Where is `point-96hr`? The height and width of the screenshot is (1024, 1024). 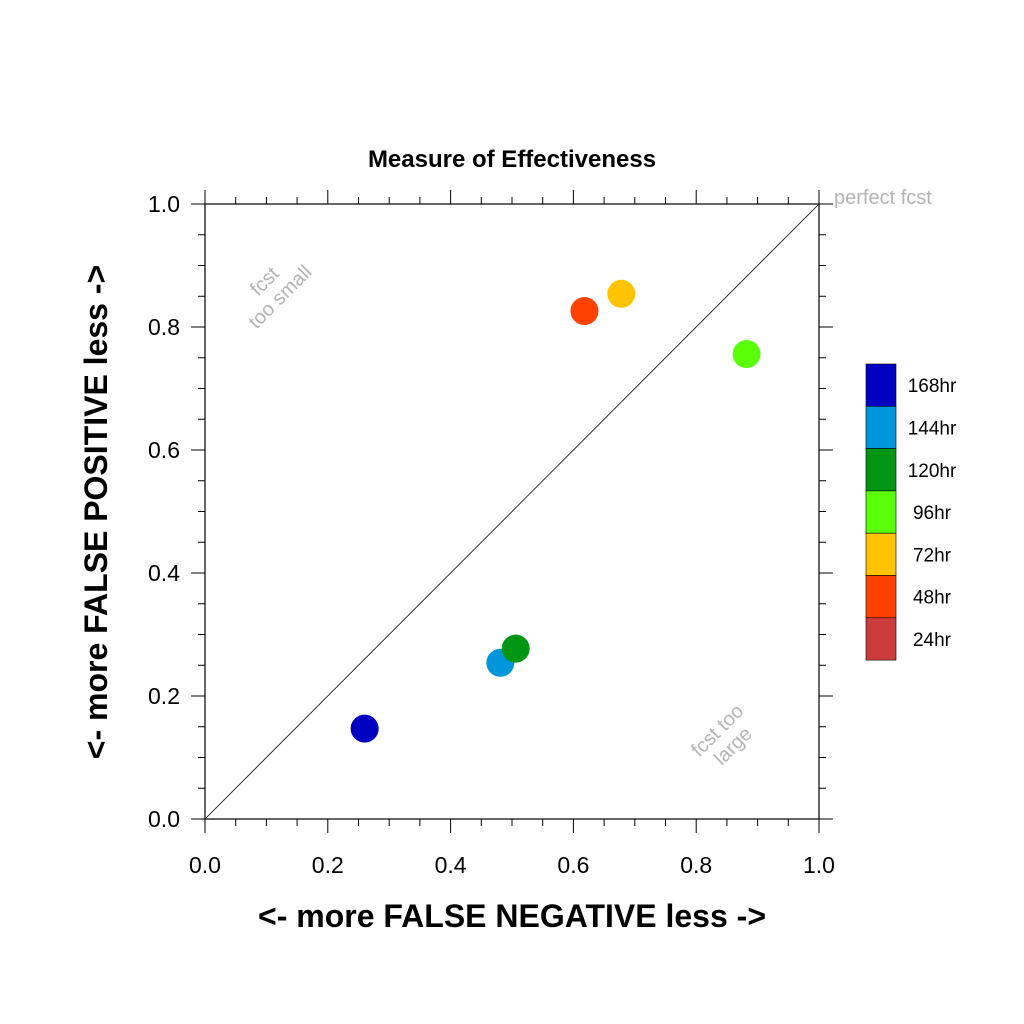
point-96hr is located at coordinates (746, 354).